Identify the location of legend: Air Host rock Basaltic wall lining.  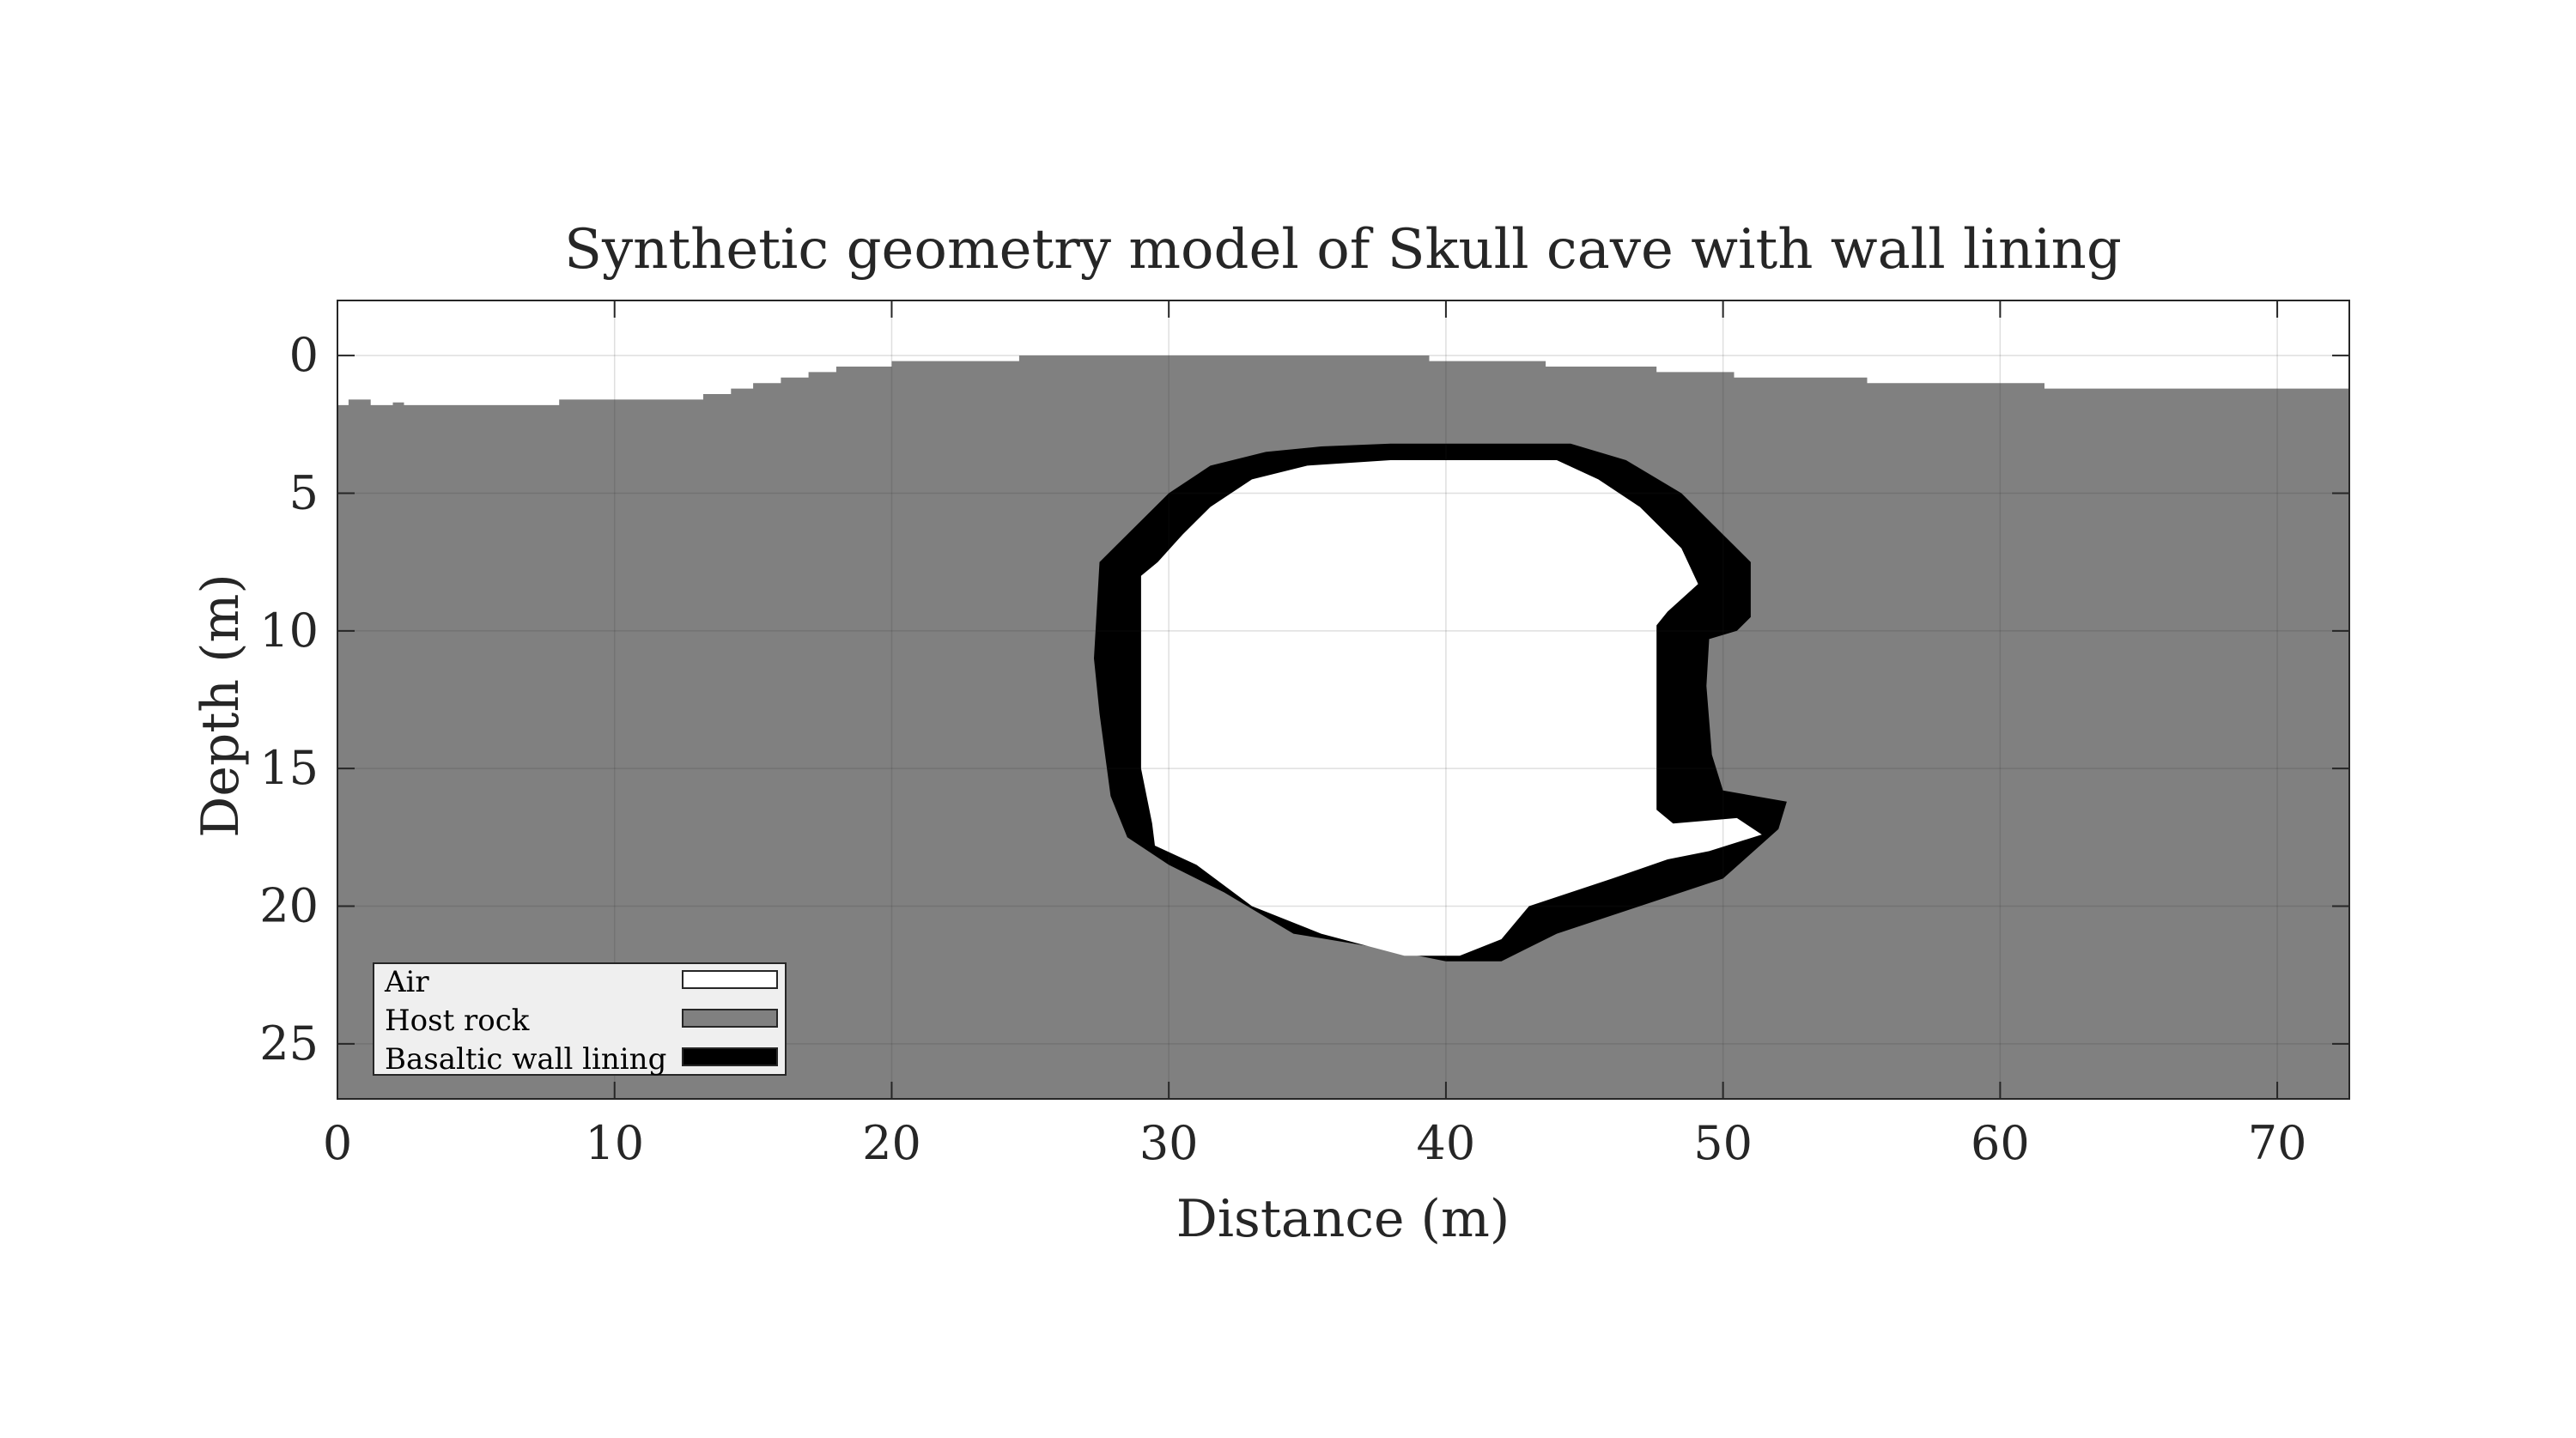
(580, 1019).